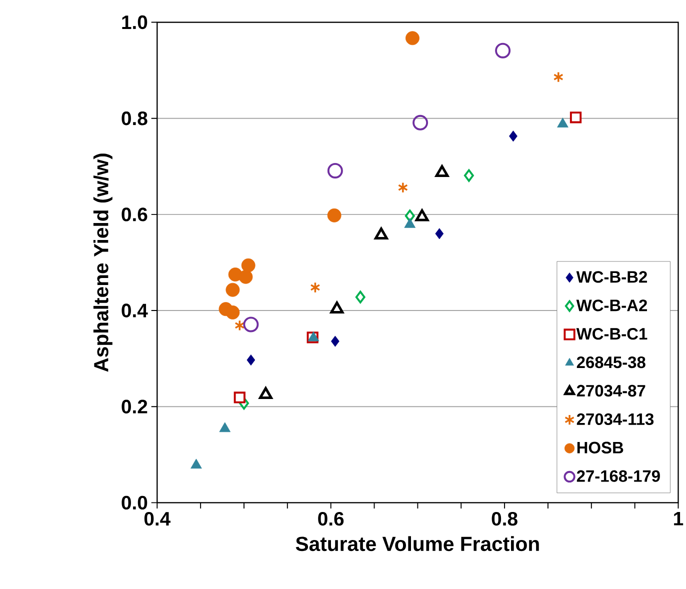  Describe the element at coordinates (611, 306) in the screenshot. I see `legend-label: WC-B-A2` at that location.